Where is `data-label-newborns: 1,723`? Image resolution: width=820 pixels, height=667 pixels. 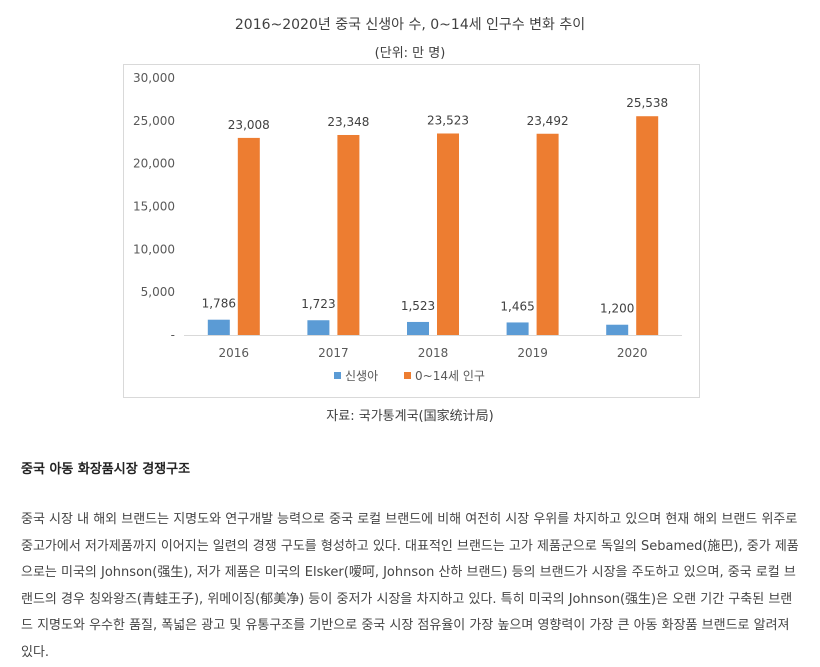
data-label-newborns: 1,723 is located at coordinates (318, 304).